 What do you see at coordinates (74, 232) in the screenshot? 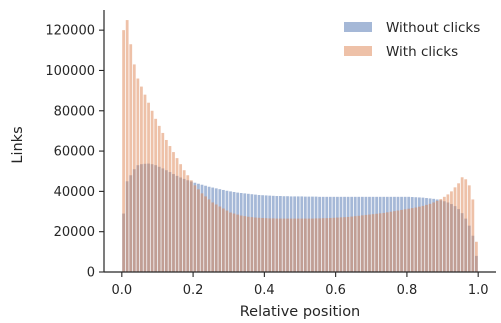
I see `y-tick-label: 20000` at bounding box center [74, 232].